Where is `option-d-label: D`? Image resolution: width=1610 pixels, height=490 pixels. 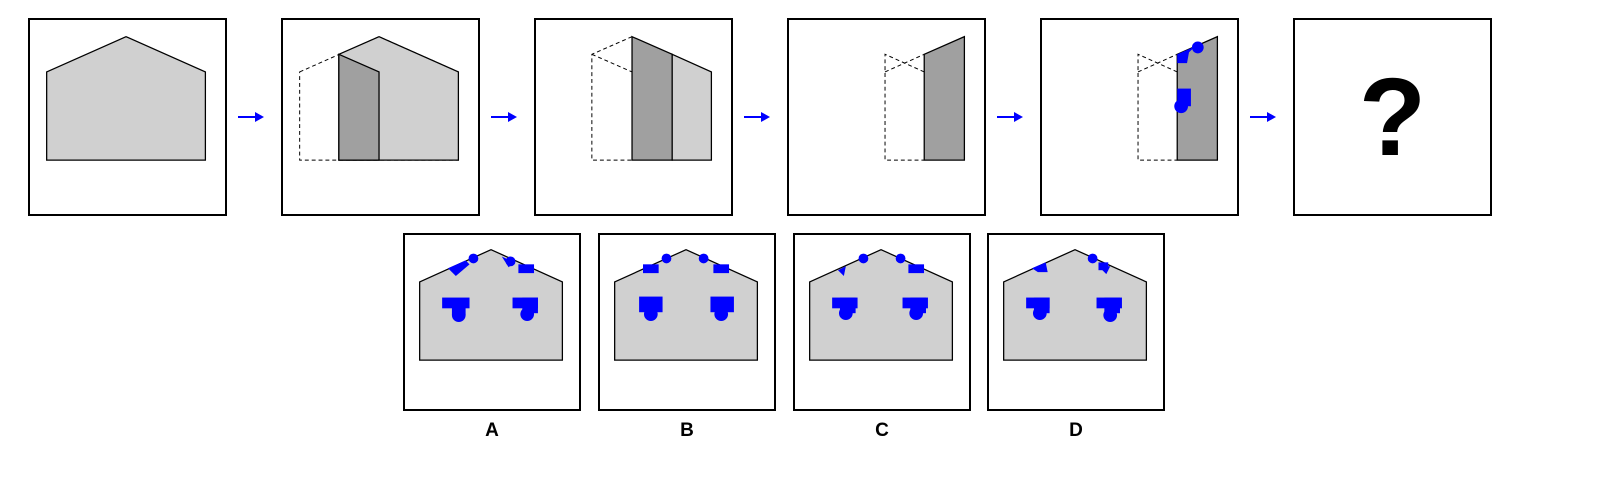 option-d-label: D is located at coordinates (1076, 430).